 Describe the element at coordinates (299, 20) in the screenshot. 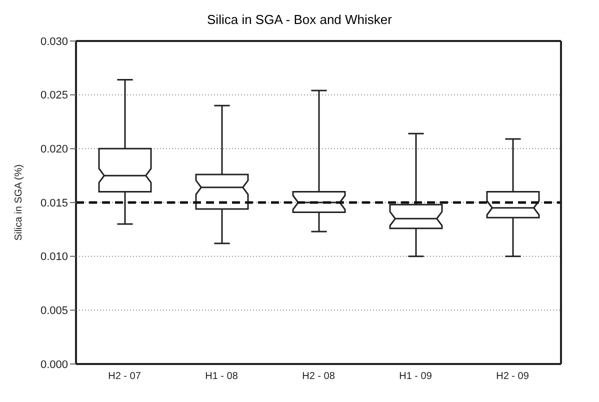

I see `chart-title: Silica in SGA - Box and Whisker` at that location.